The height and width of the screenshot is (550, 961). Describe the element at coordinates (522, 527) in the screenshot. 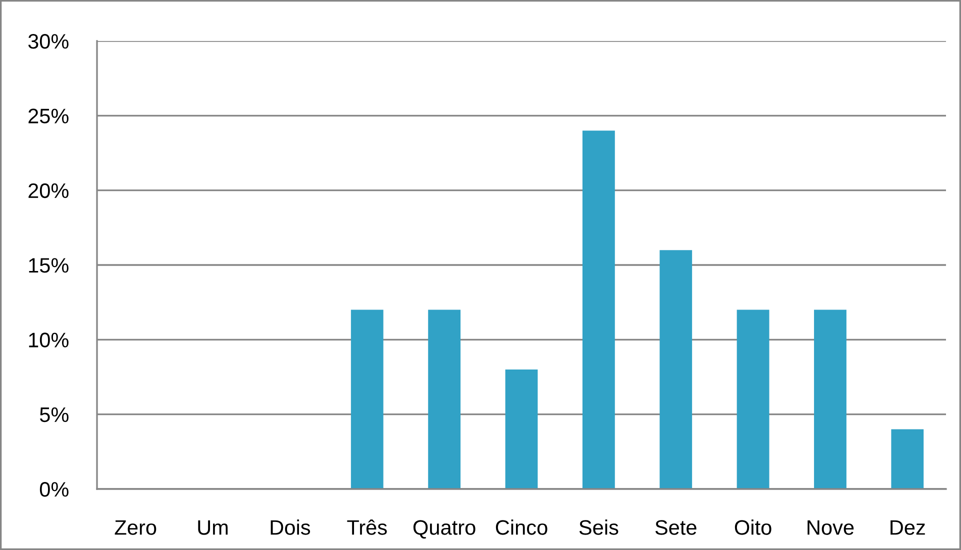

I see `x-tick-label: Cinco` at that location.